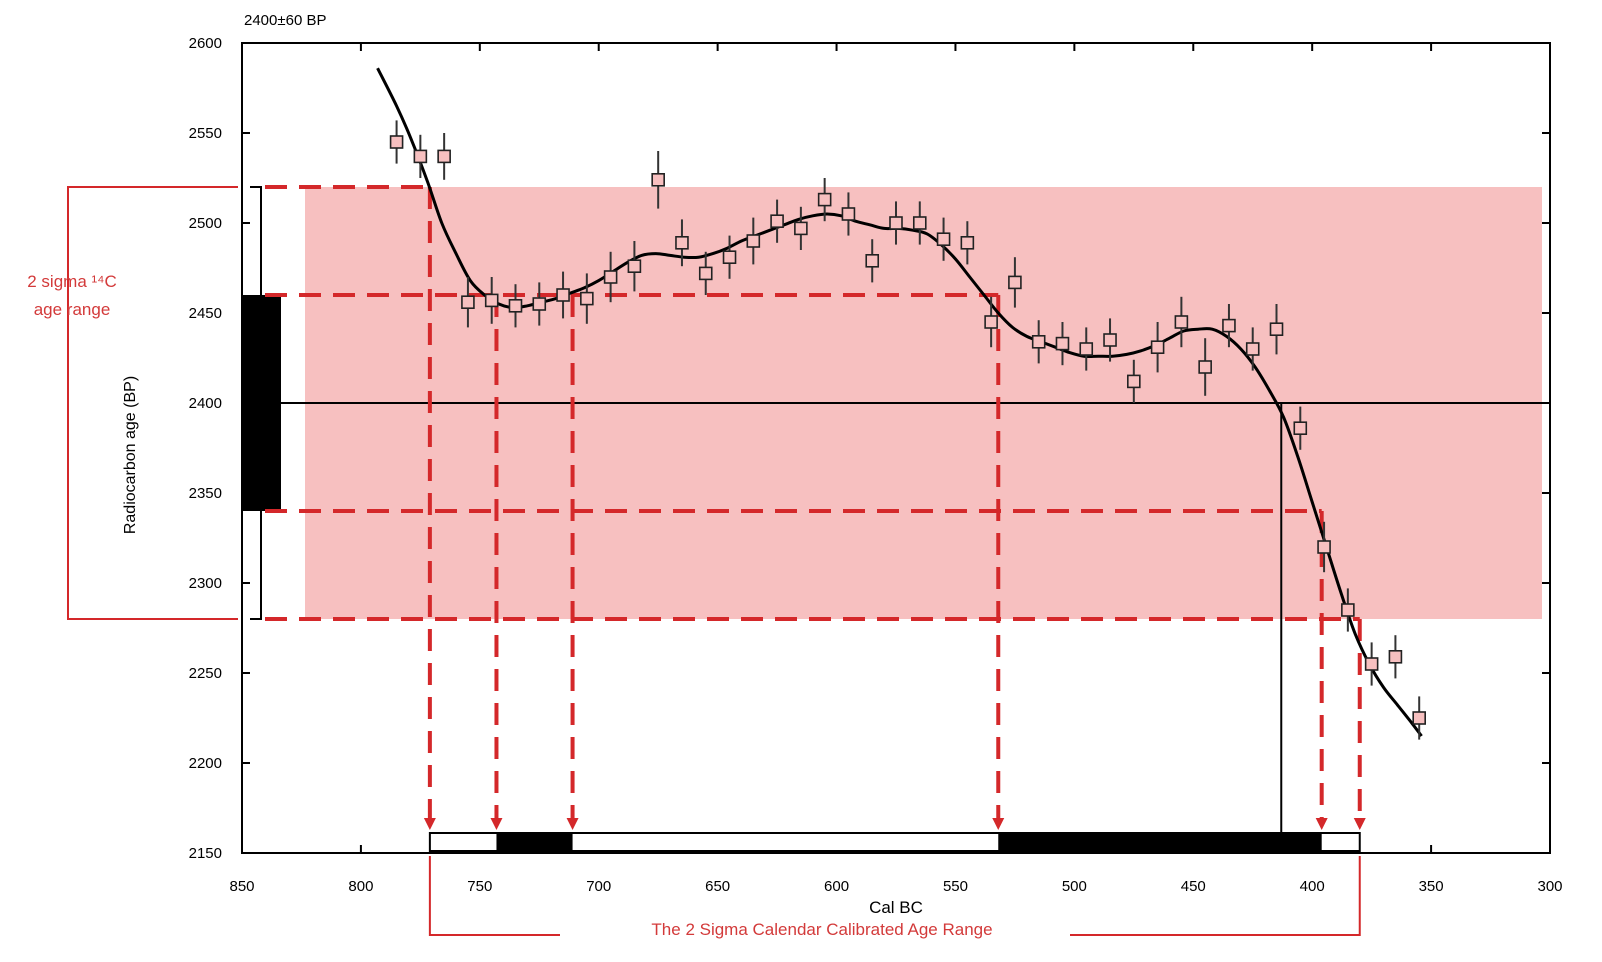 The width and height of the screenshot is (1602, 962). What do you see at coordinates (955, 886) in the screenshot?
I see `x-tick-label: 550` at bounding box center [955, 886].